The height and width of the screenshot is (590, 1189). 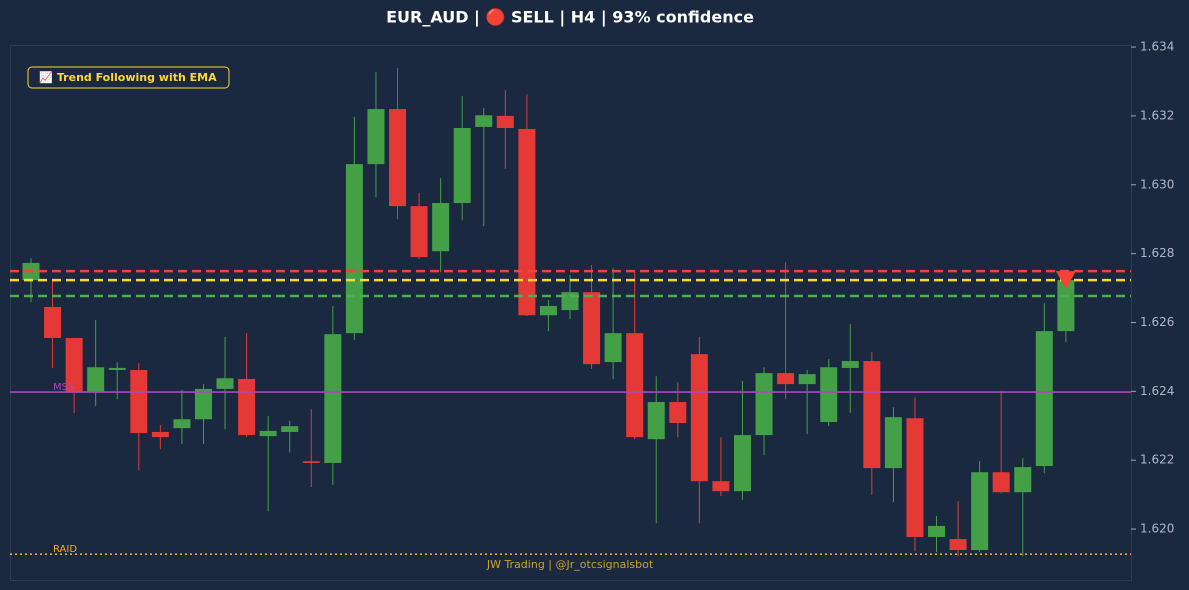 What do you see at coordinates (1157, 529) in the screenshot?
I see `y-tick-label: 1.620` at bounding box center [1157, 529].